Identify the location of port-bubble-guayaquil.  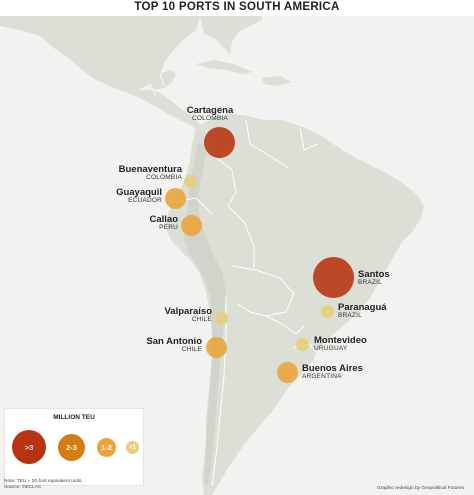
(175, 198).